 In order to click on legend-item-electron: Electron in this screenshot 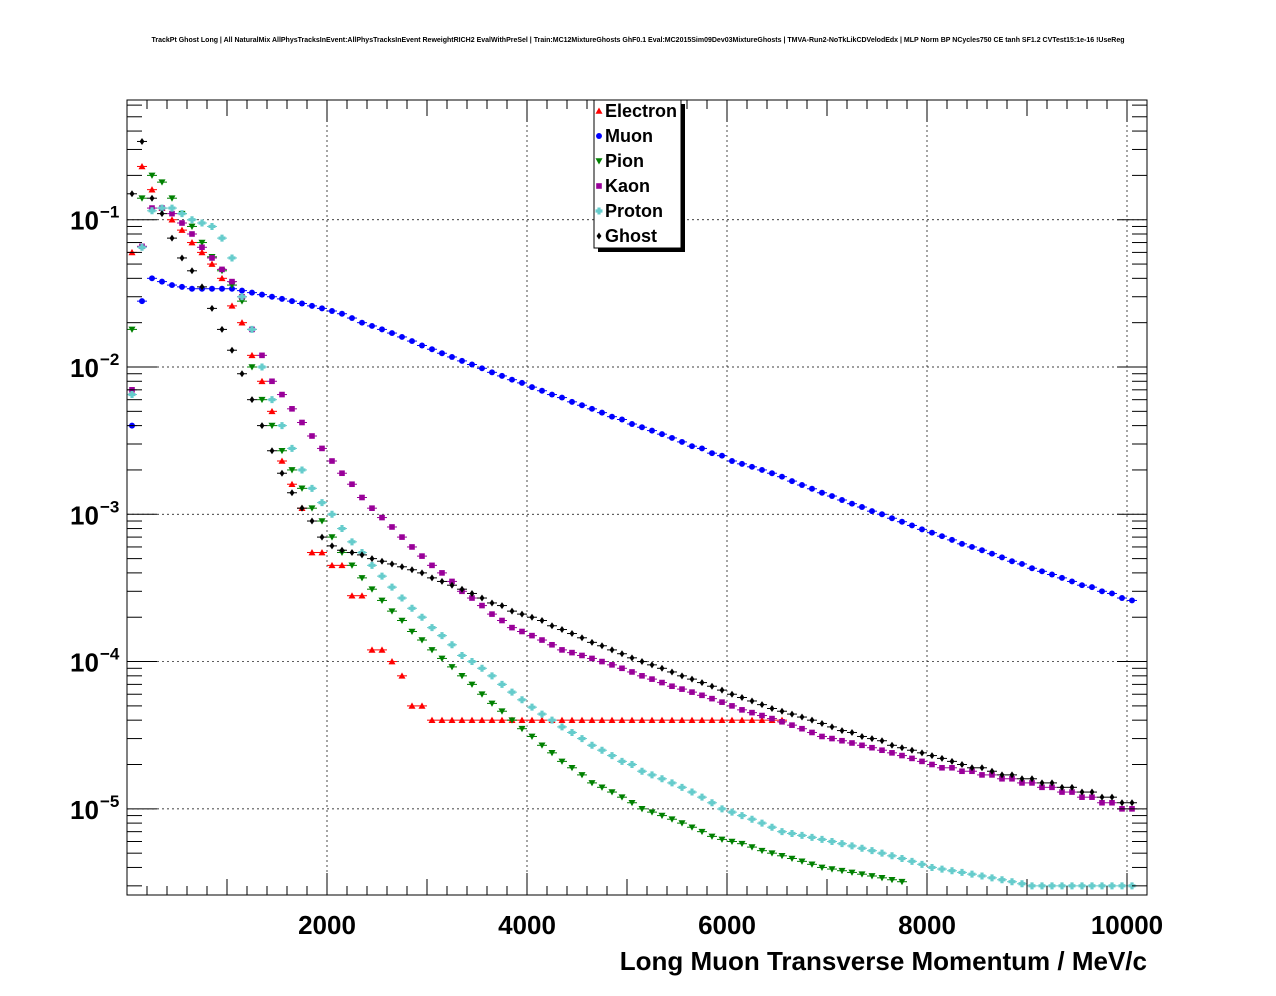, I will do `click(636, 111)`.